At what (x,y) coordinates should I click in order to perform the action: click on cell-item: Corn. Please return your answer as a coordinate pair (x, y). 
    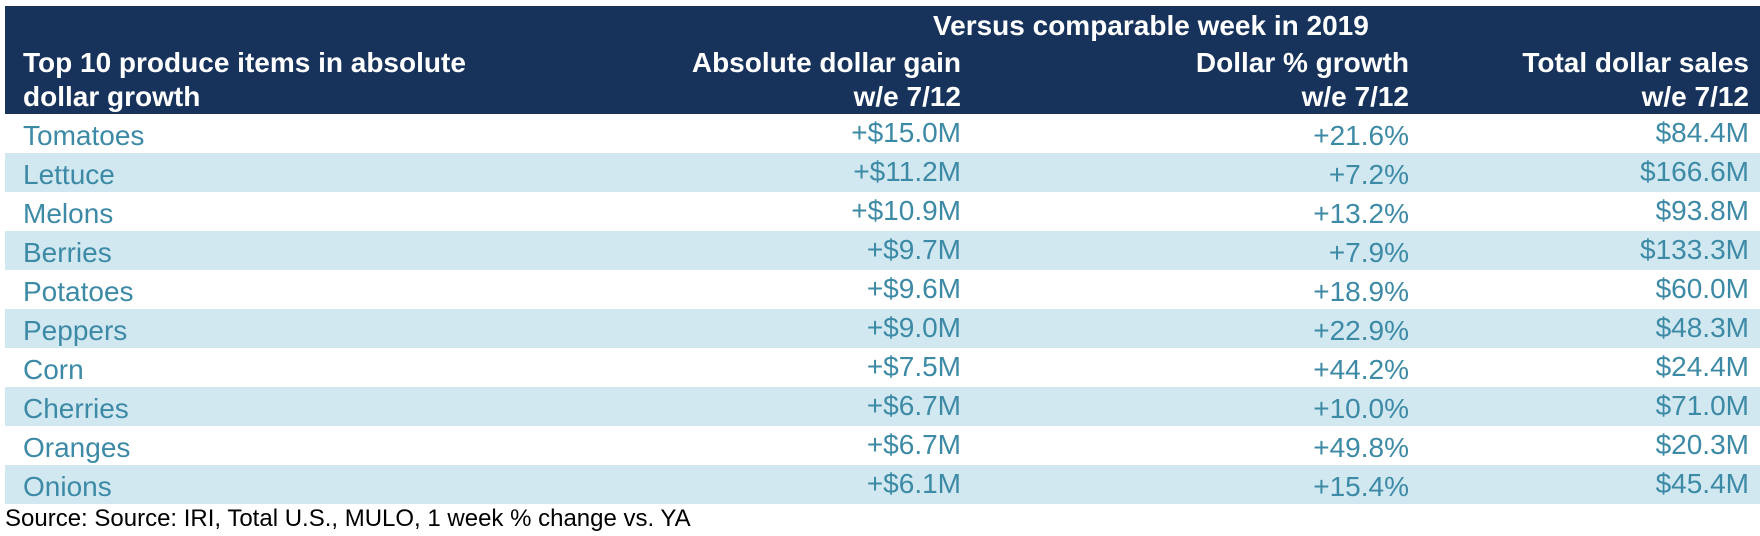
    Looking at the image, I should click on (53, 369).